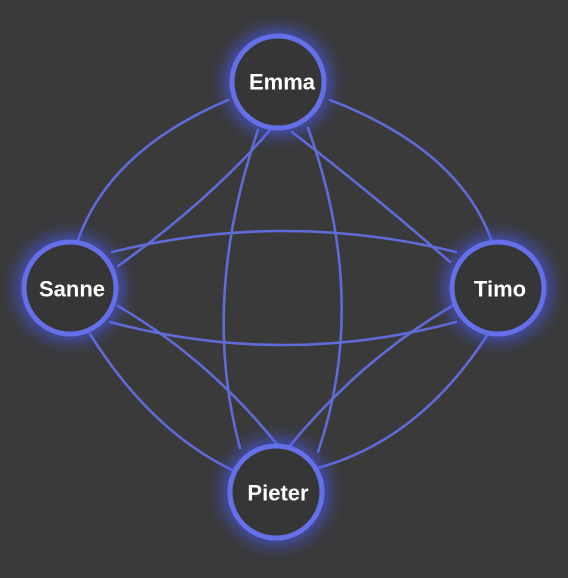  What do you see at coordinates (411, 171) in the screenshot?
I see `edge-emma-timo` at bounding box center [411, 171].